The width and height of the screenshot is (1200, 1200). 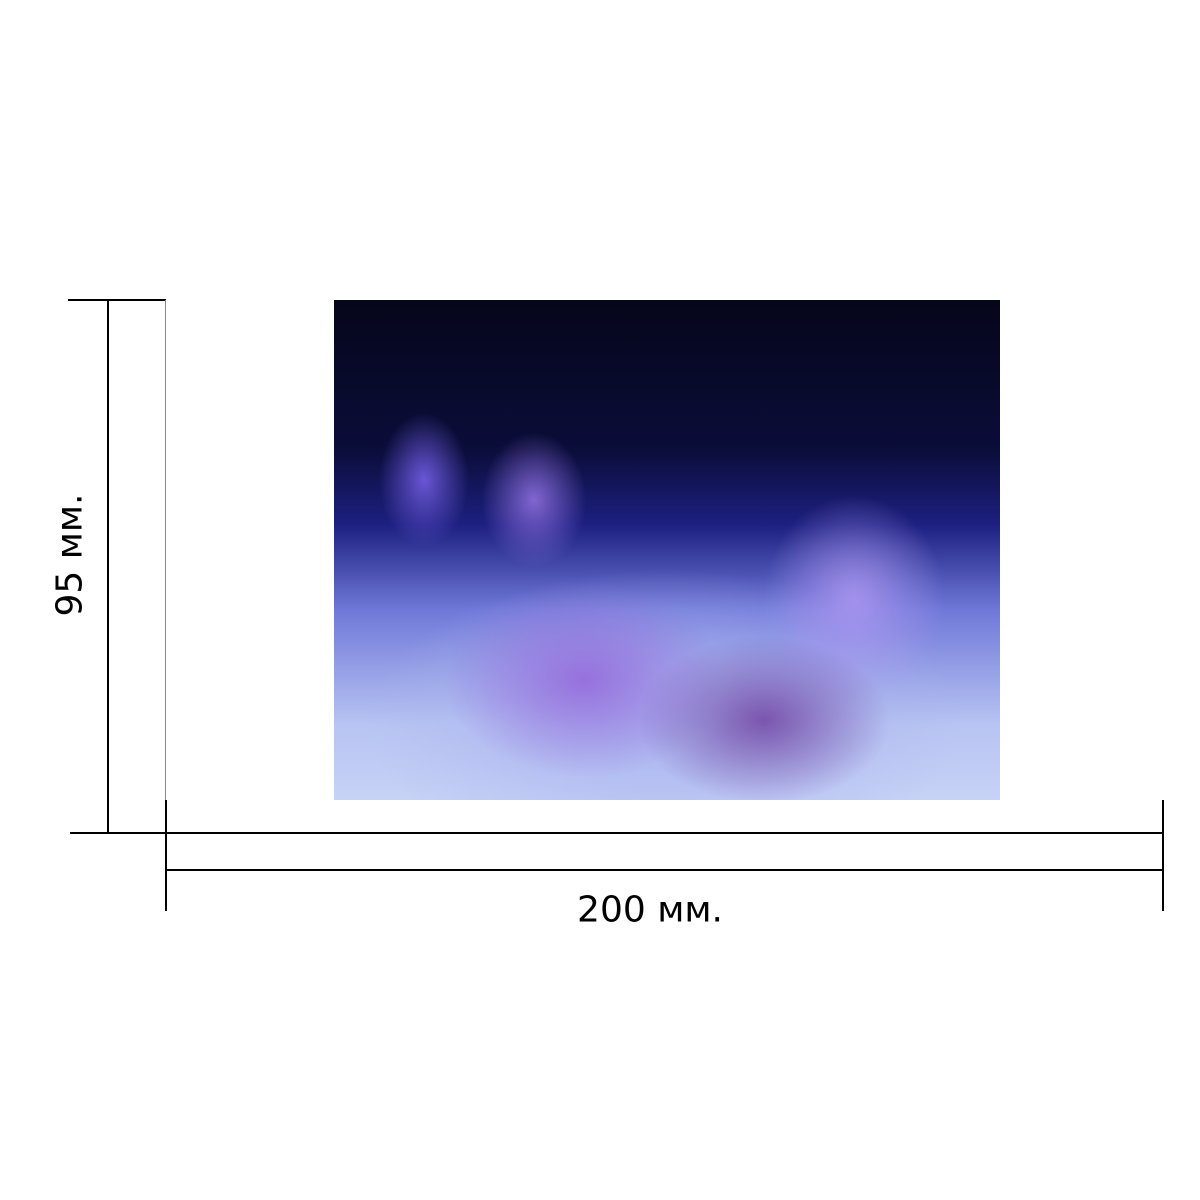 I want to click on height-dimension-top-tick, so click(x=117, y=300).